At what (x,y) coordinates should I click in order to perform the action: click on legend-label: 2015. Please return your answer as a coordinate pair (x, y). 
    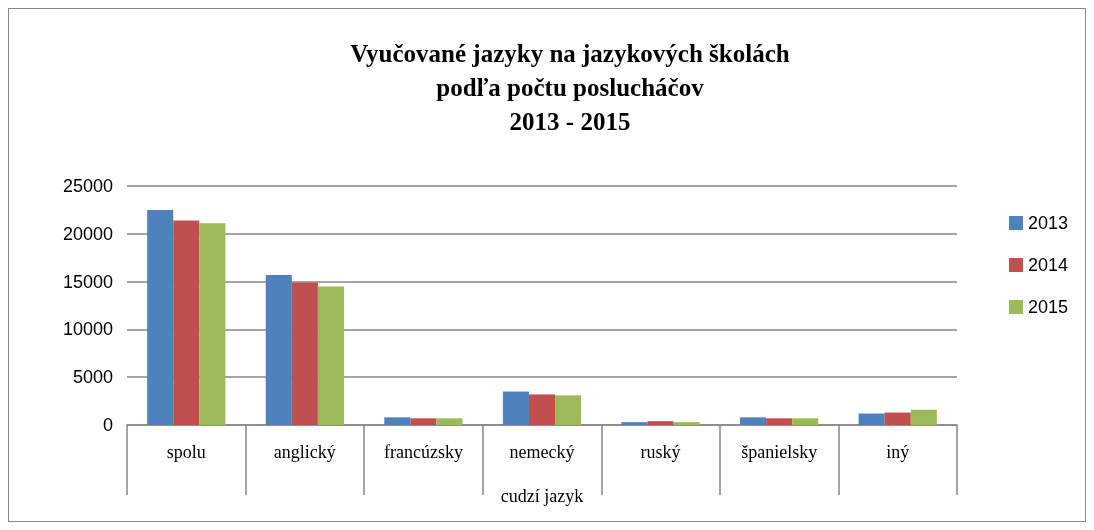
    Looking at the image, I should click on (1047, 307).